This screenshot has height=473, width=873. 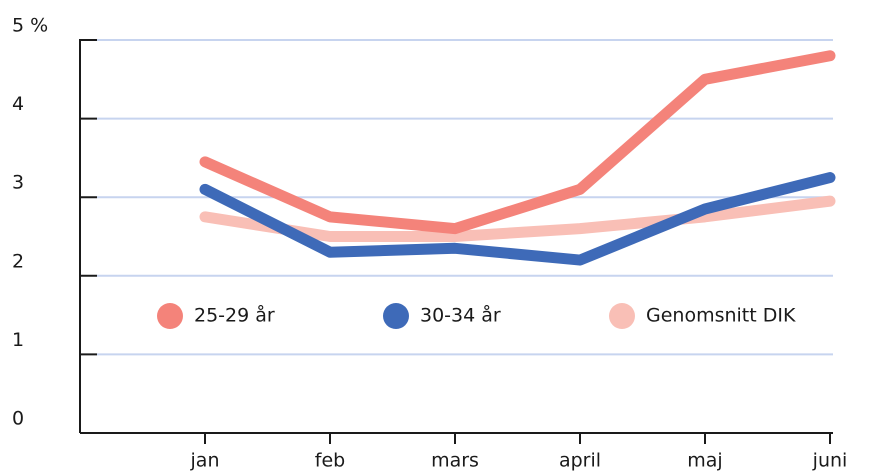 I want to click on y-tick-label: 3, so click(x=18, y=183).